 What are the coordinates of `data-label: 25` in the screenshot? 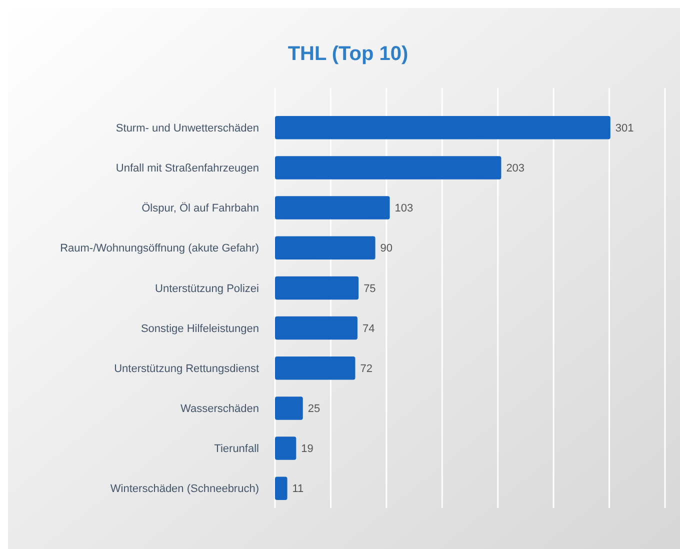 It's located at (314, 409).